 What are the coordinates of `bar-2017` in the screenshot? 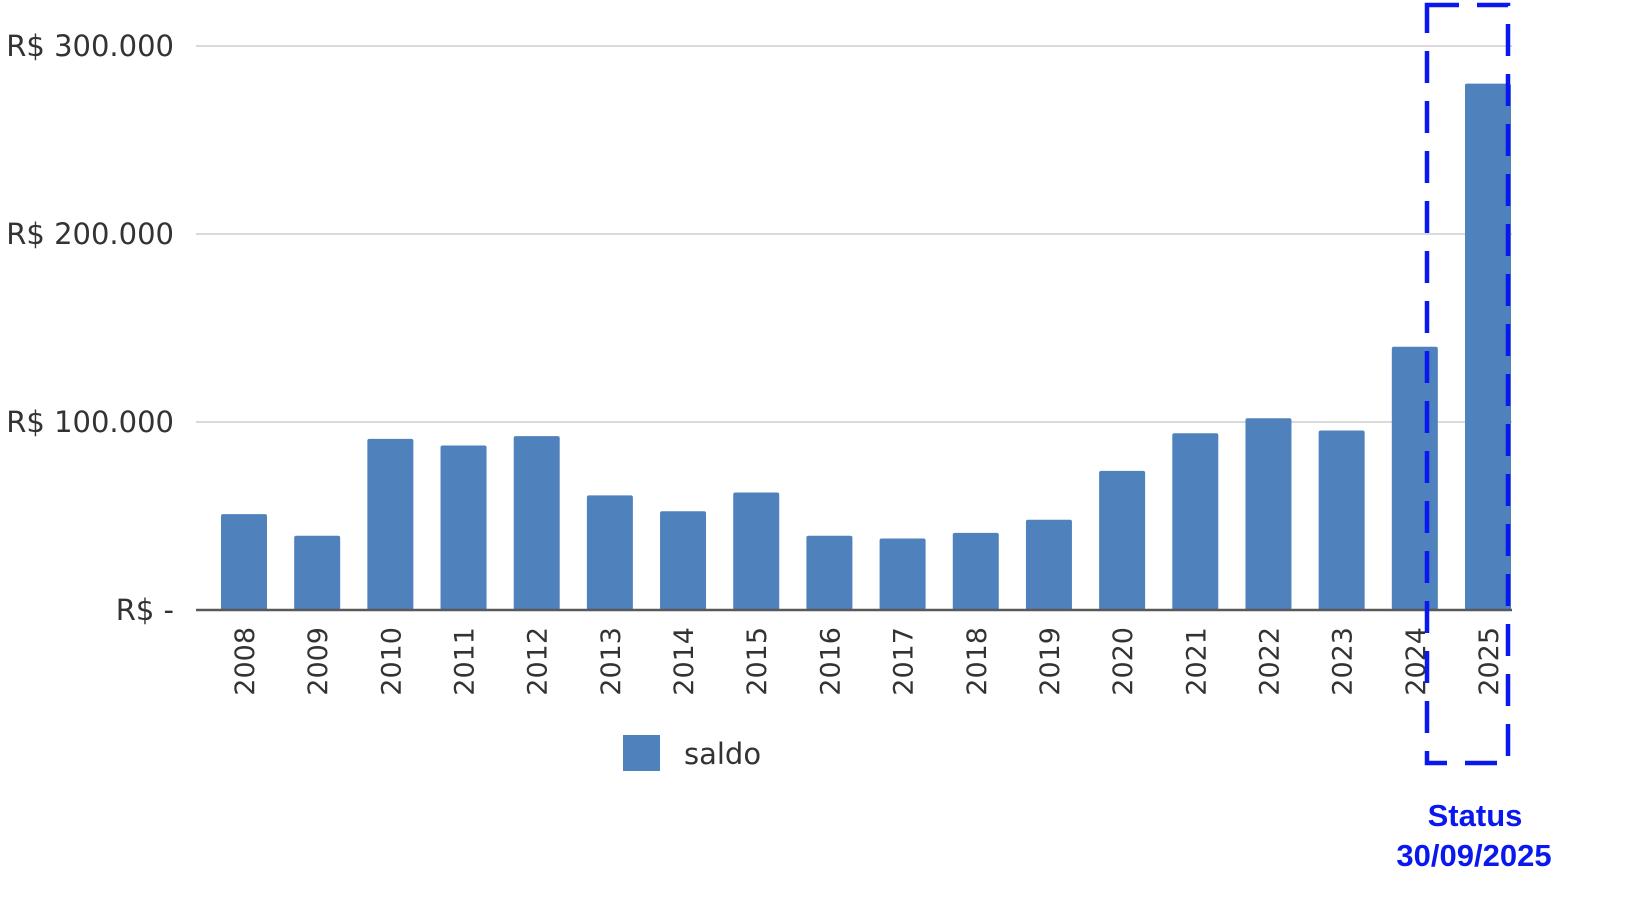 It's located at (902, 574).